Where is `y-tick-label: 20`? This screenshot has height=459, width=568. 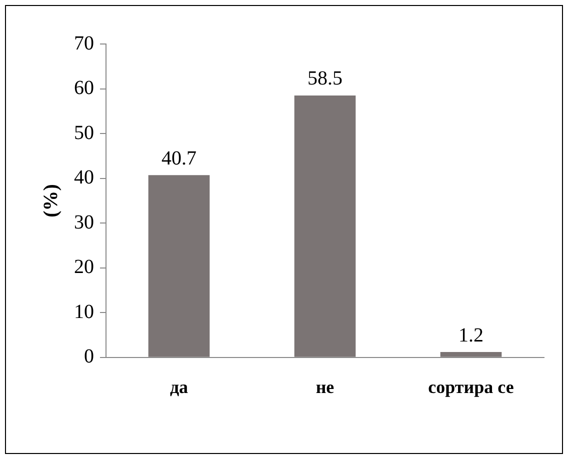 y-tick-label: 20 is located at coordinates (84, 267).